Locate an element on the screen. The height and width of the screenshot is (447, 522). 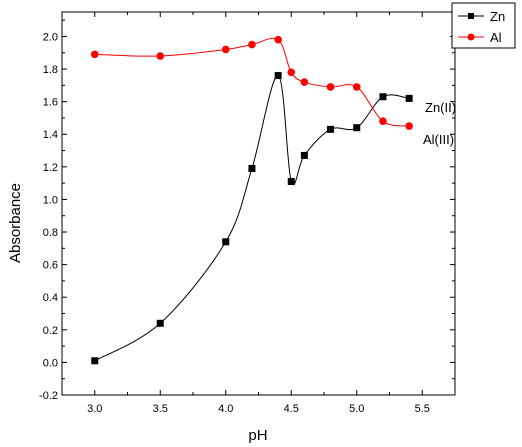
y-tick-label: 2.0 is located at coordinates (50, 37).